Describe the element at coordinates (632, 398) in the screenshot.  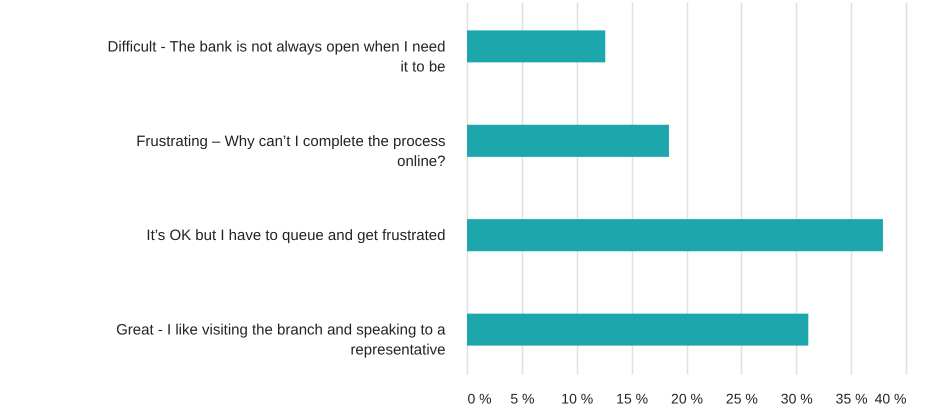
I see `x-tick-label: 15 %` at that location.